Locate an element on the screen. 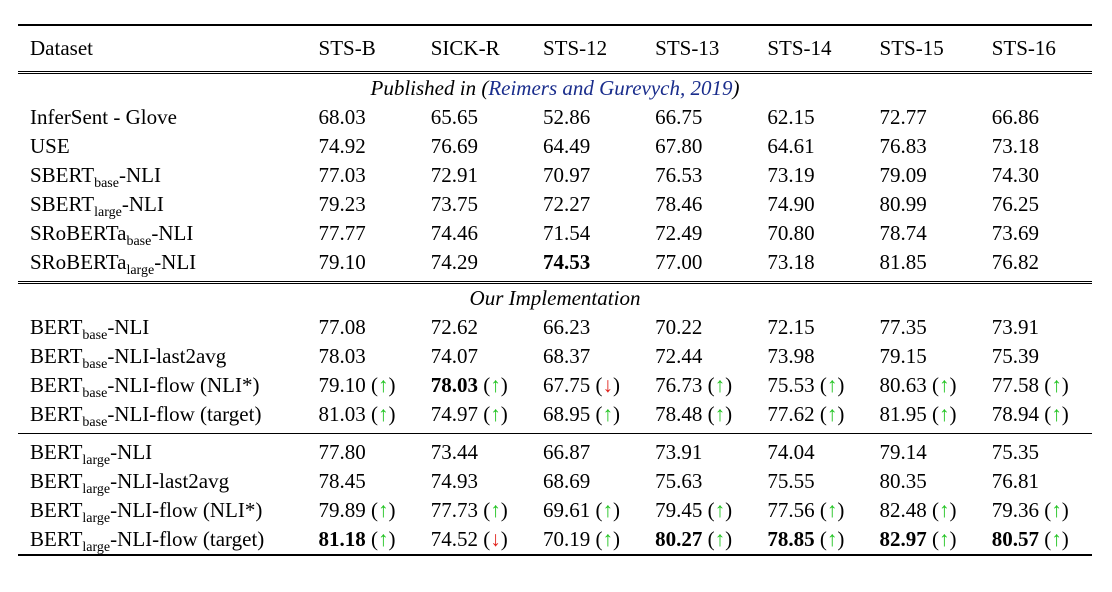 The width and height of the screenshot is (1112, 592). model-name: InferSent - Glove is located at coordinates (103, 117).